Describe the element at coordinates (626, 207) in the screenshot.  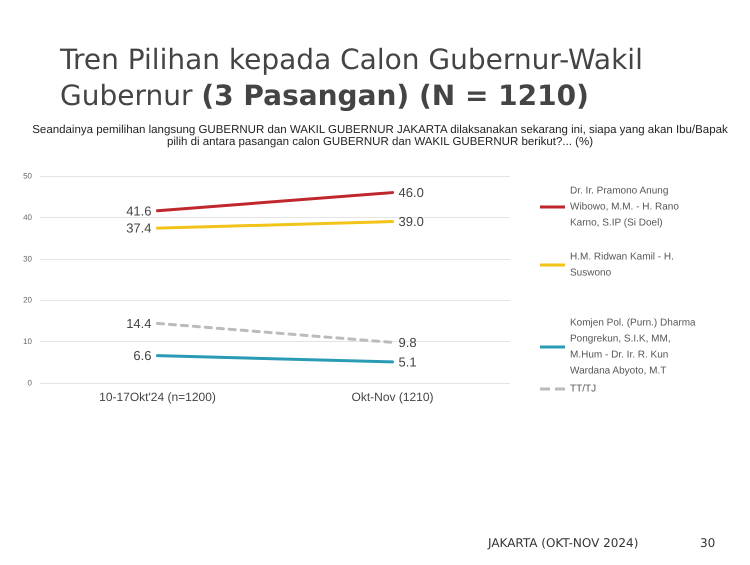
I see `legend-label: Dr. Ir. Pramono Anung Wibowo, M.M. - H. Rano Karno, S.IP (Si Doel)` at that location.